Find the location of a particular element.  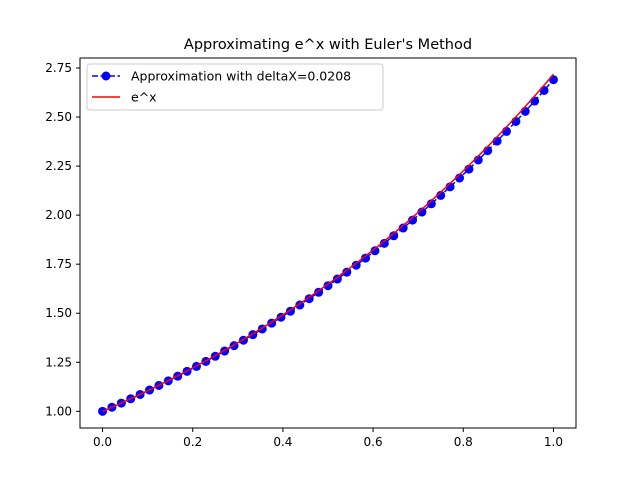

y-tick-label: 1.50 is located at coordinates (58, 313).